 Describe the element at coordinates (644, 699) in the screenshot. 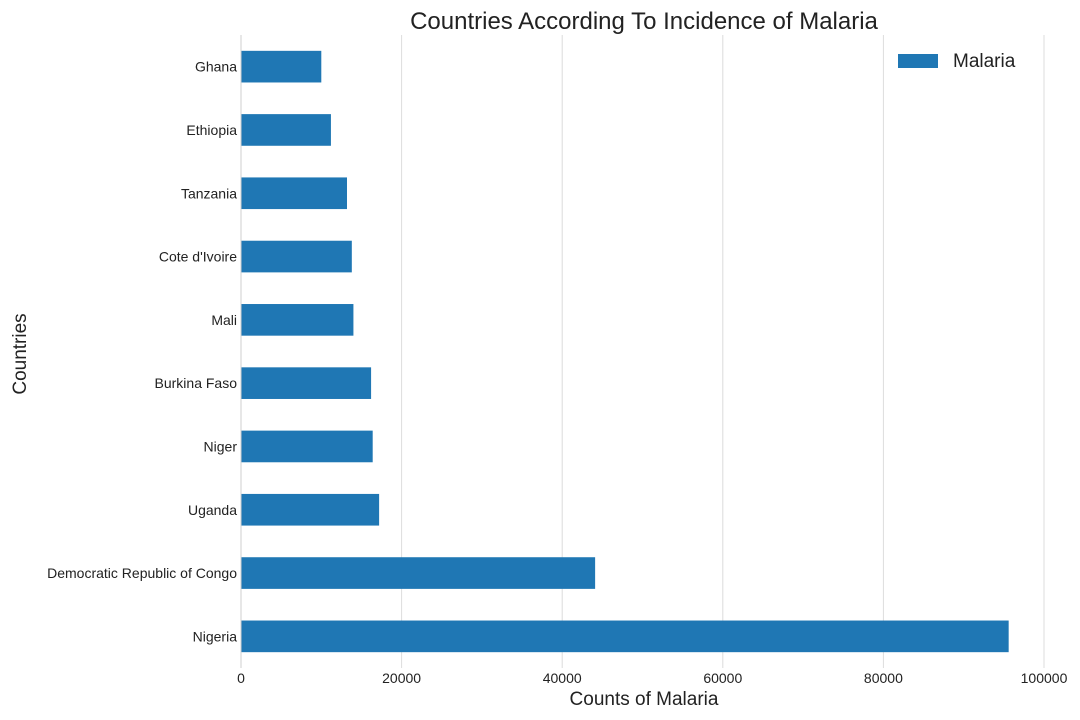

I see `x-axis-title: Counts of Malaria` at that location.